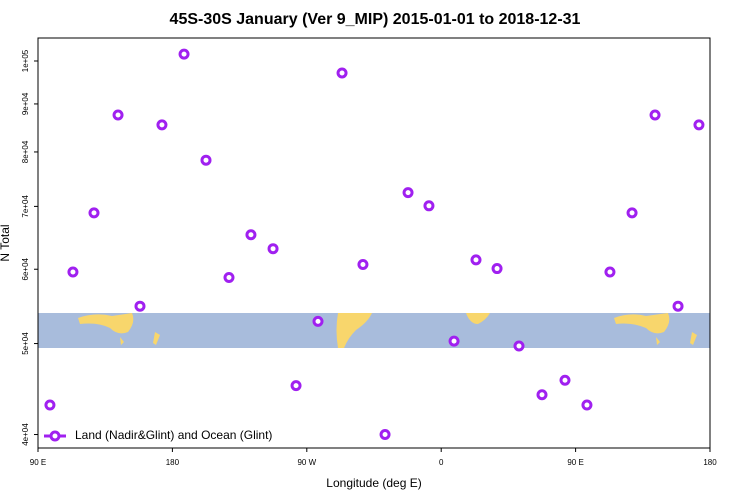 The height and width of the screenshot is (500, 750). Describe the element at coordinates (25, 60) in the screenshot. I see `y-tick-label: 1e+05` at that location.